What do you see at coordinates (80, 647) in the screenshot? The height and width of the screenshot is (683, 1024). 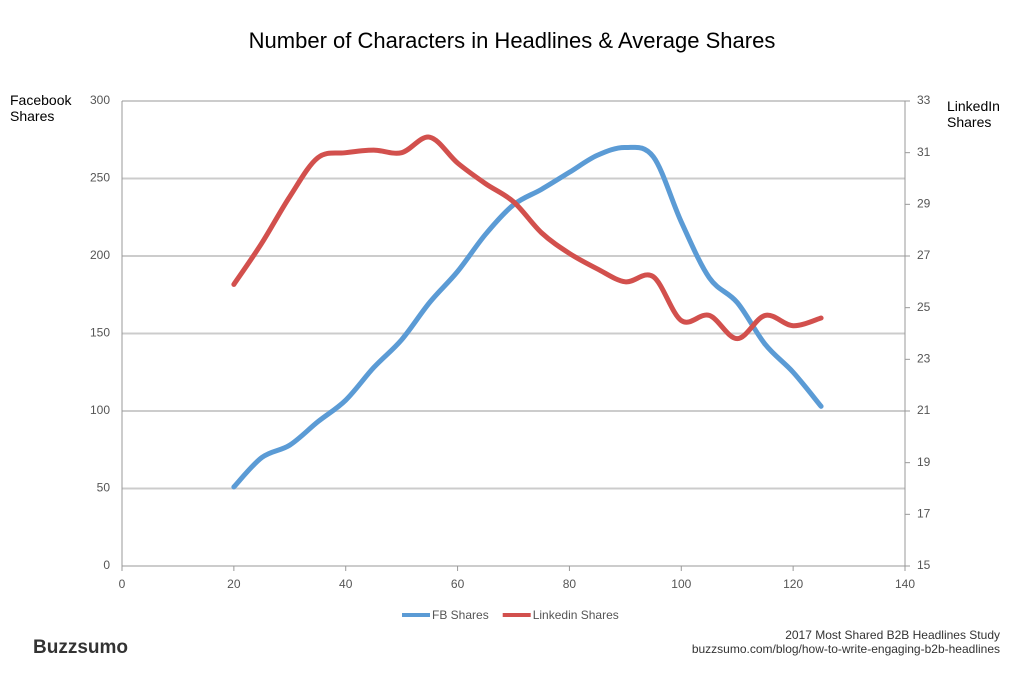 I see `brand: Buzzsumo` at bounding box center [80, 647].